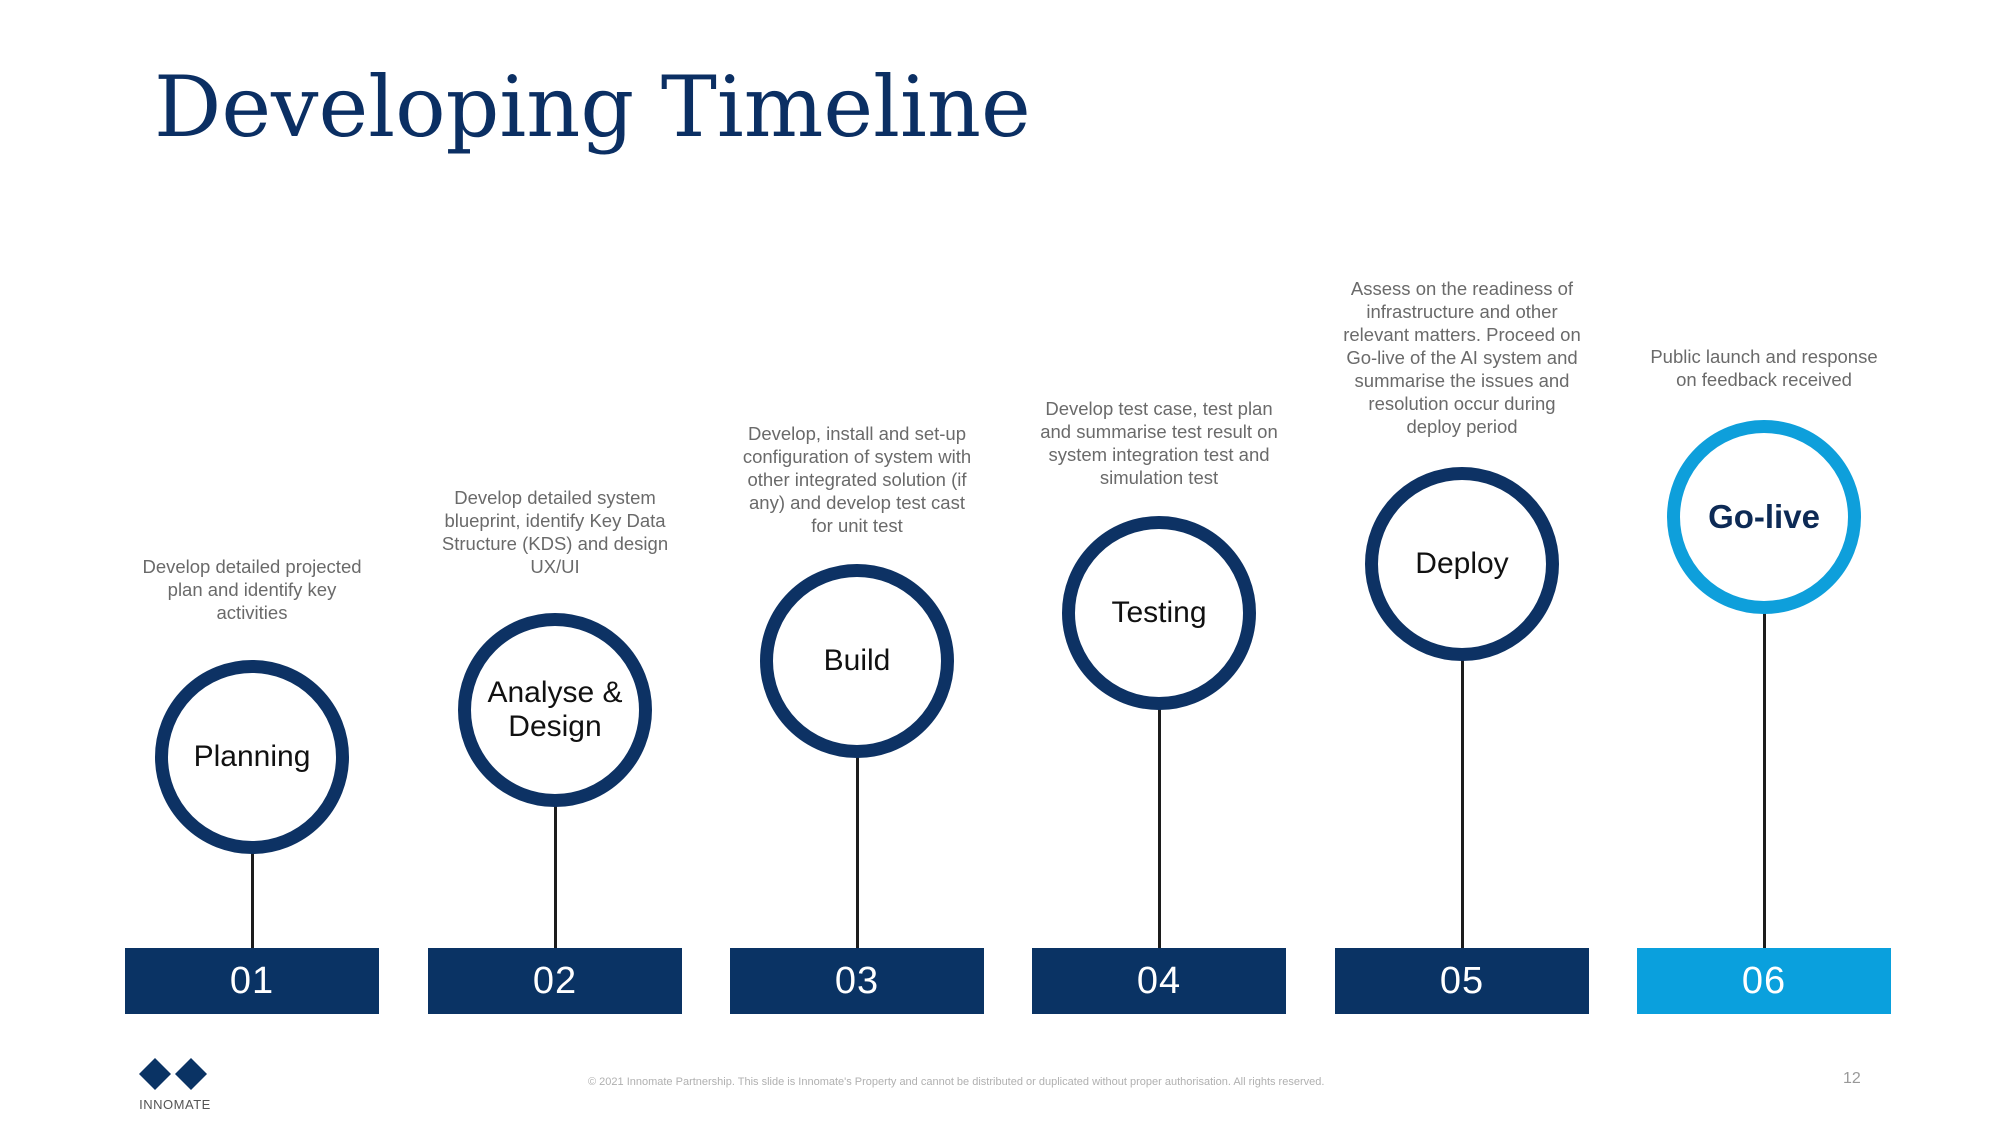 This screenshot has height=1125, width=2001. What do you see at coordinates (173, 1074) in the screenshot?
I see `diamond-logo-icon` at bounding box center [173, 1074].